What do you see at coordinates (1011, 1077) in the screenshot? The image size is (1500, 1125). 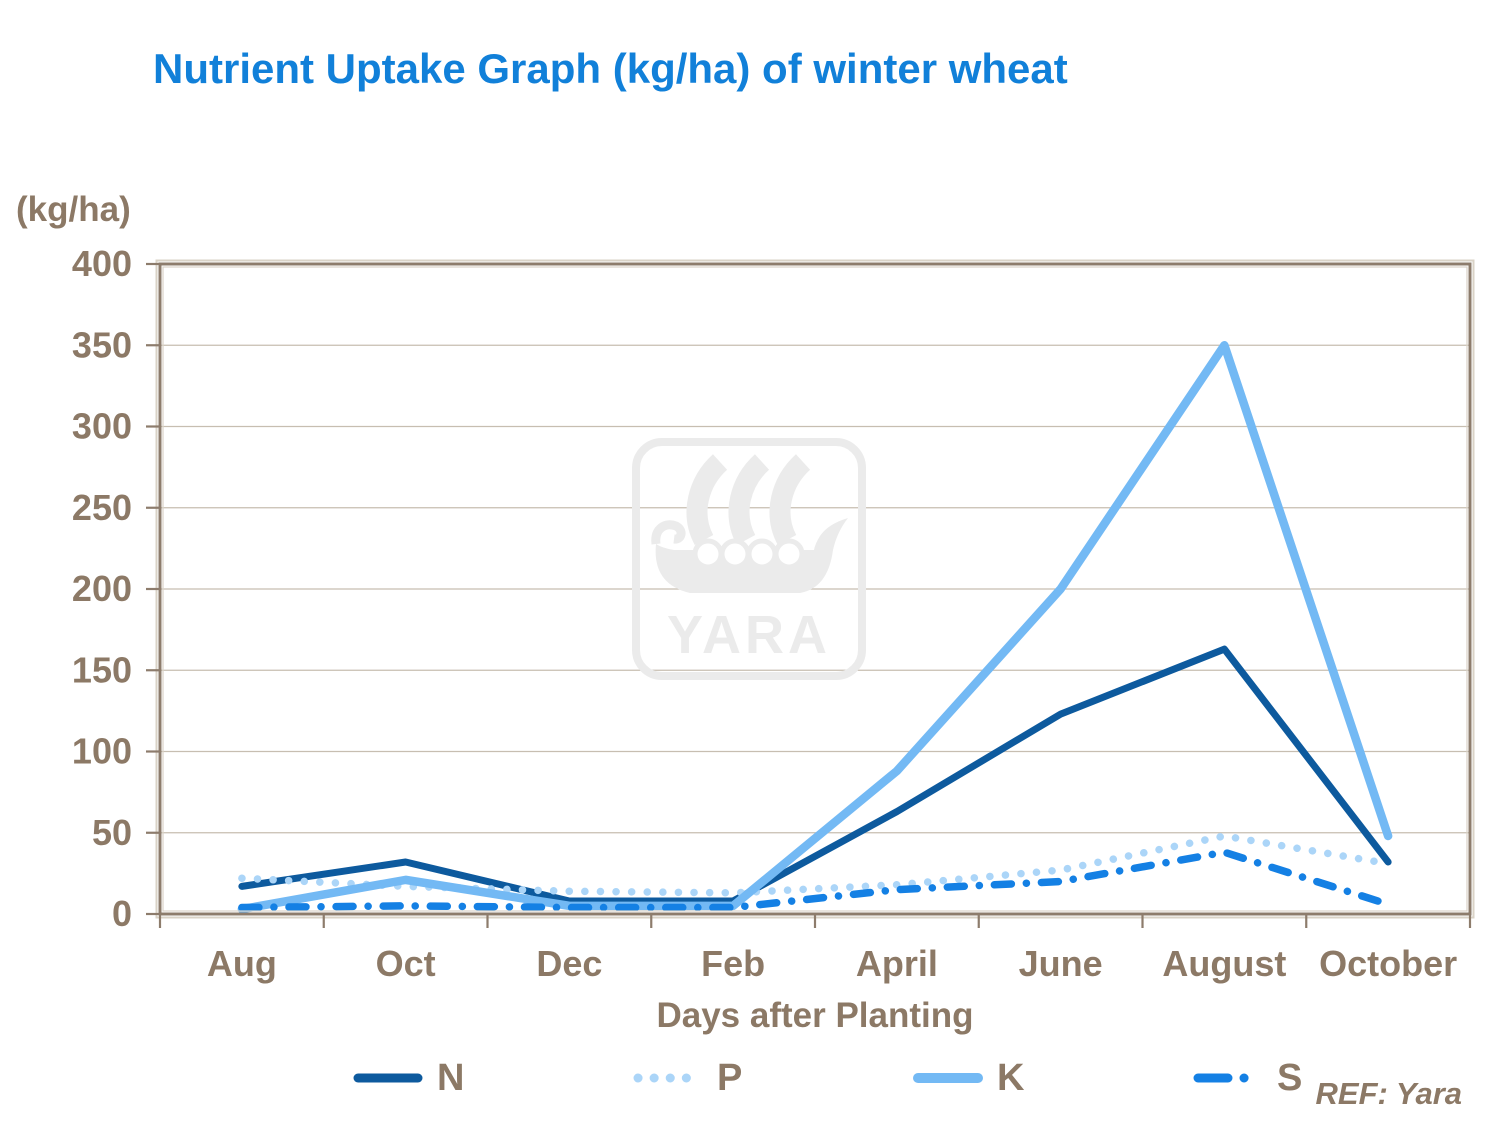 I see `legend-label-K: K` at bounding box center [1011, 1077].